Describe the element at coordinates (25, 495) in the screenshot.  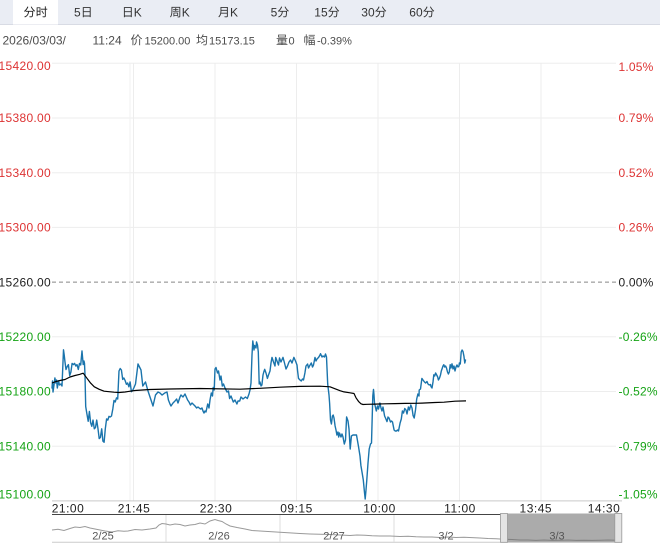
I see `svg-text: 15100.00` at that location.